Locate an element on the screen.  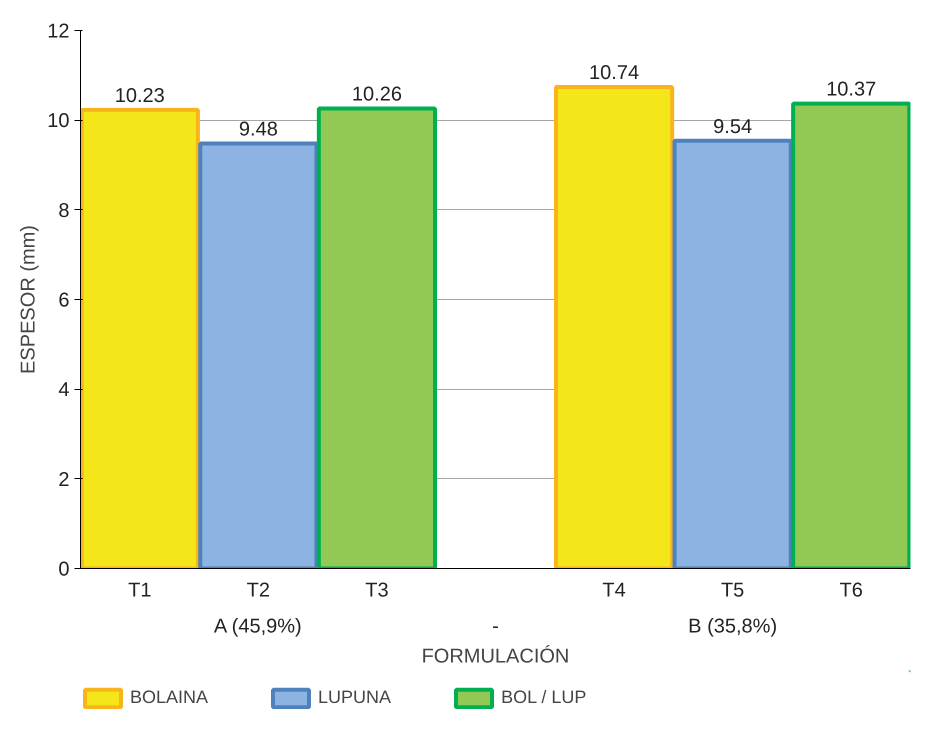
x-tick-label: T5 is located at coordinates (732, 591).